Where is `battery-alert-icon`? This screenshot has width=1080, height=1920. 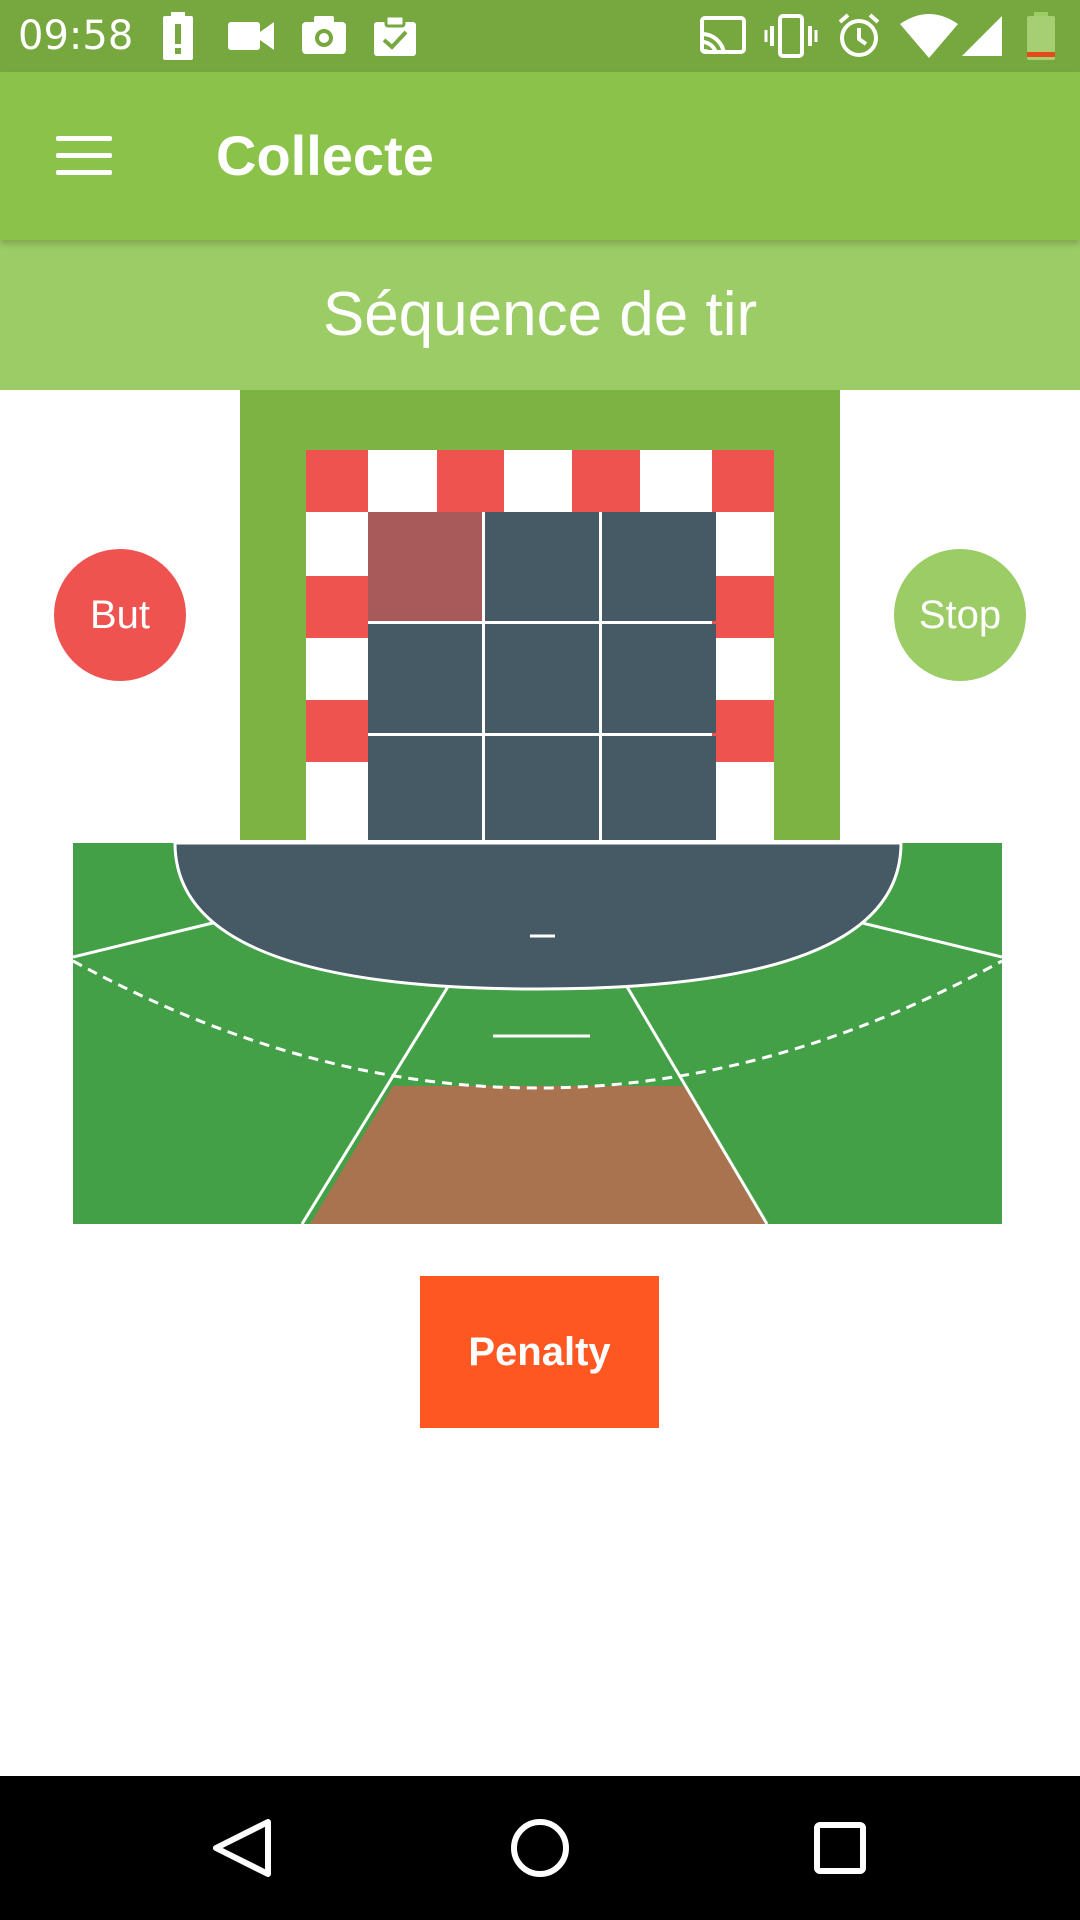
battery-alert-icon is located at coordinates (178, 36).